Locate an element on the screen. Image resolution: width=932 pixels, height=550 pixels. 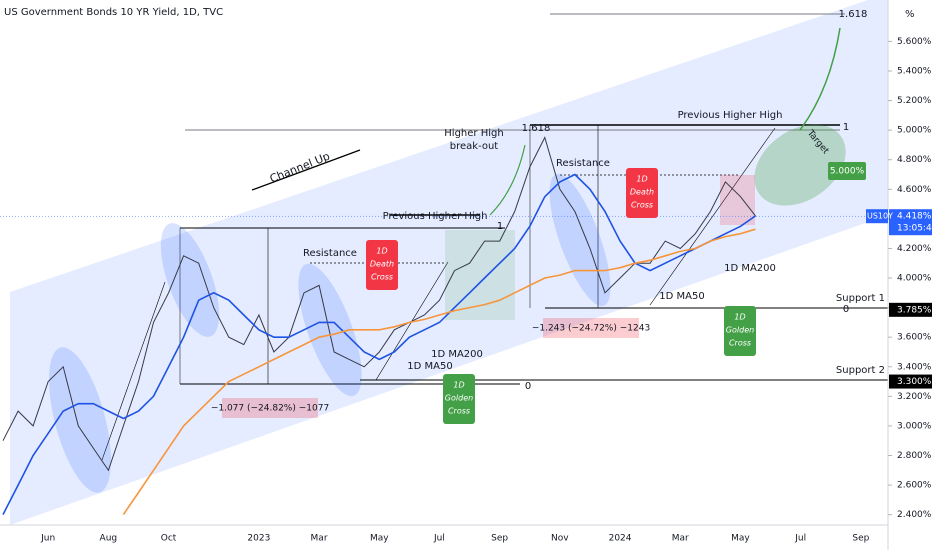
y-tick-label: 5.600% is located at coordinates (914, 42).